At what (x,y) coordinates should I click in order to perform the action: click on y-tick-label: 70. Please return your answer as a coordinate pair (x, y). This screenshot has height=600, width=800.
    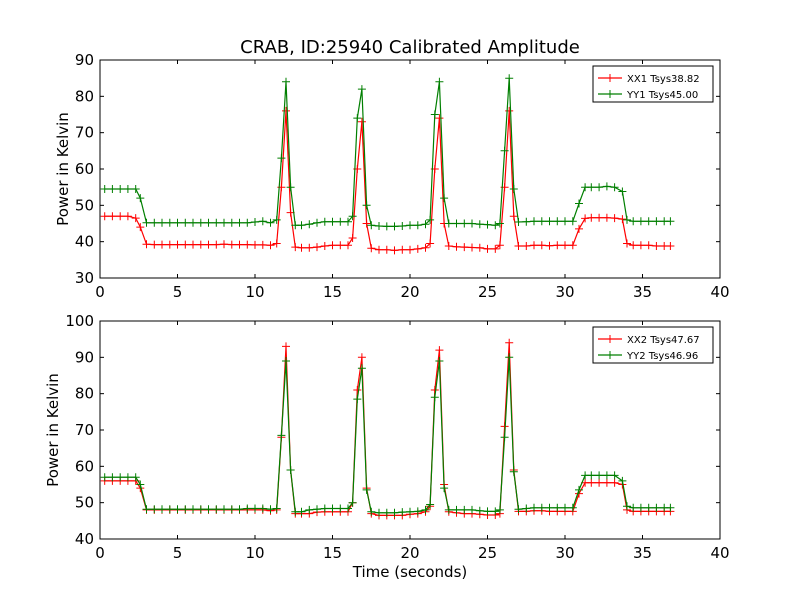
    Looking at the image, I should click on (84, 133).